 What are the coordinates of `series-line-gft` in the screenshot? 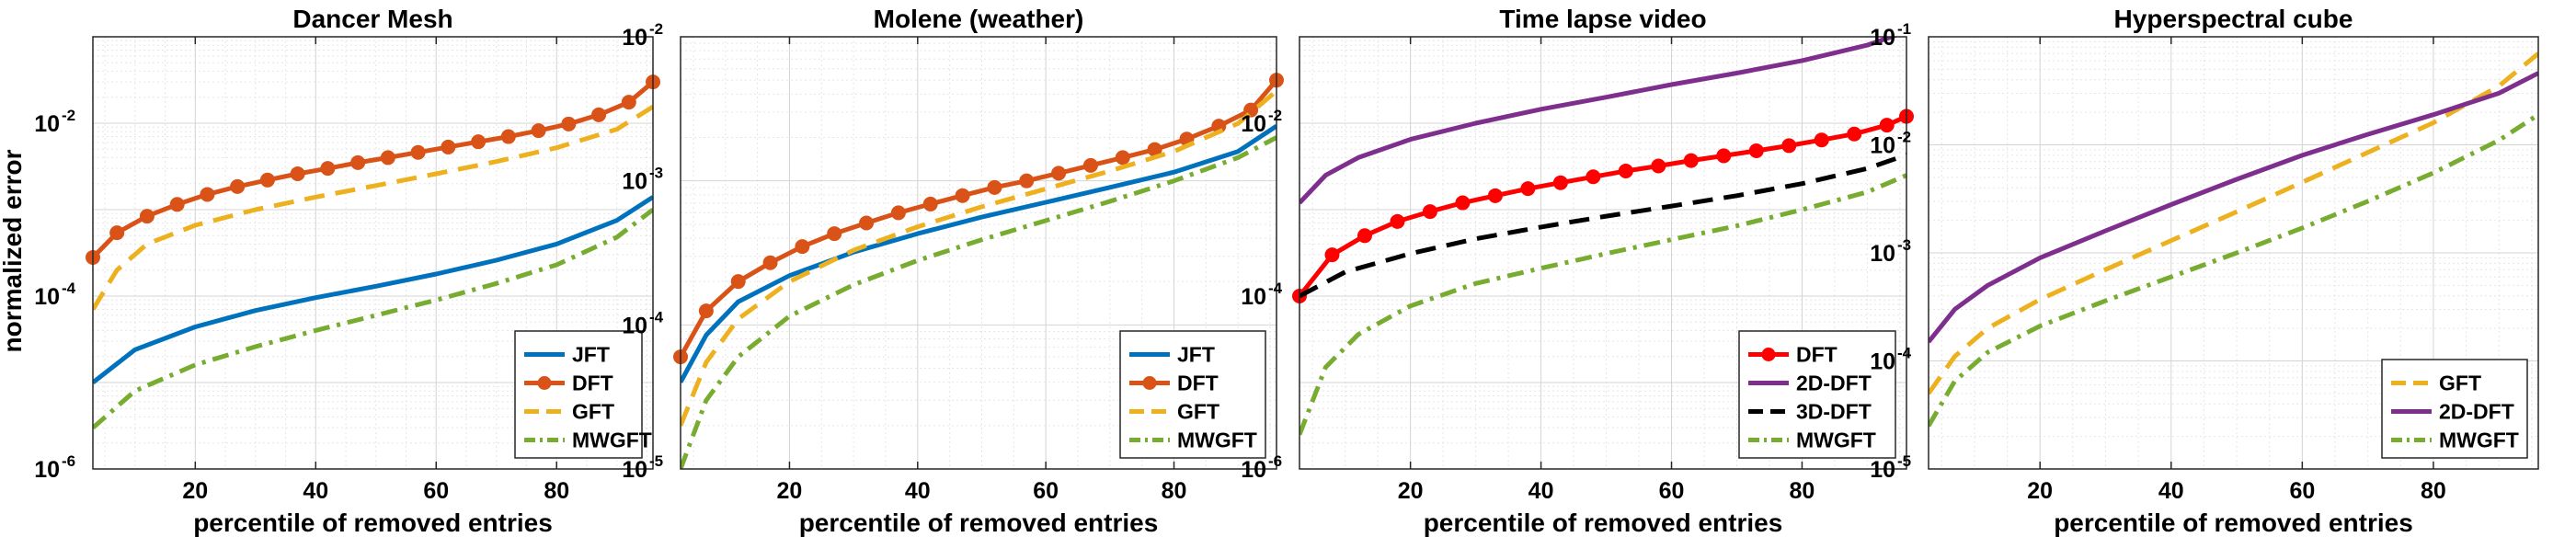 It's located at (373, 207).